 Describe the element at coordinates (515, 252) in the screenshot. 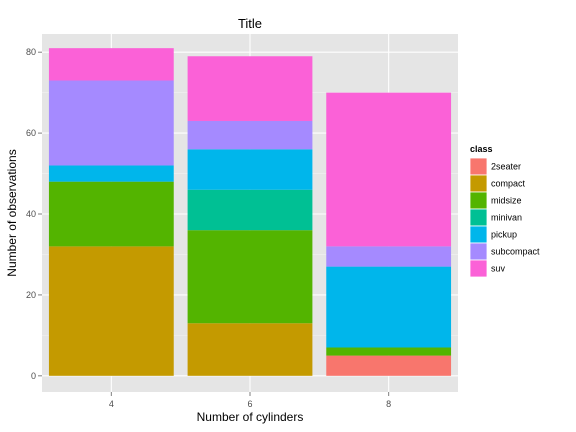

I see `legend-label-subcompact: subcompact` at that location.